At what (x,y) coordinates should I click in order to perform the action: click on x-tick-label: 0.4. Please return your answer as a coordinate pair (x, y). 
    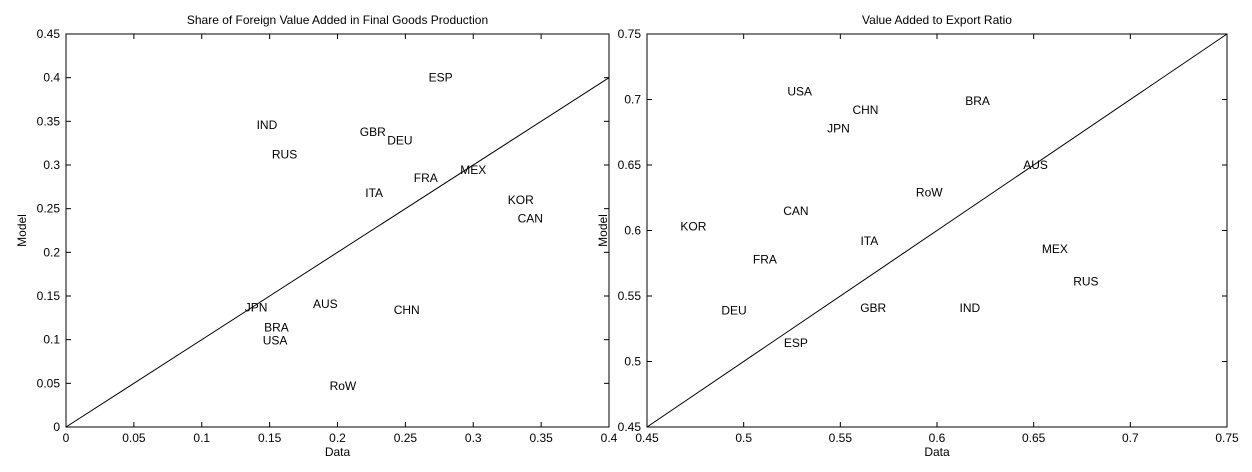
    Looking at the image, I should click on (609, 438).